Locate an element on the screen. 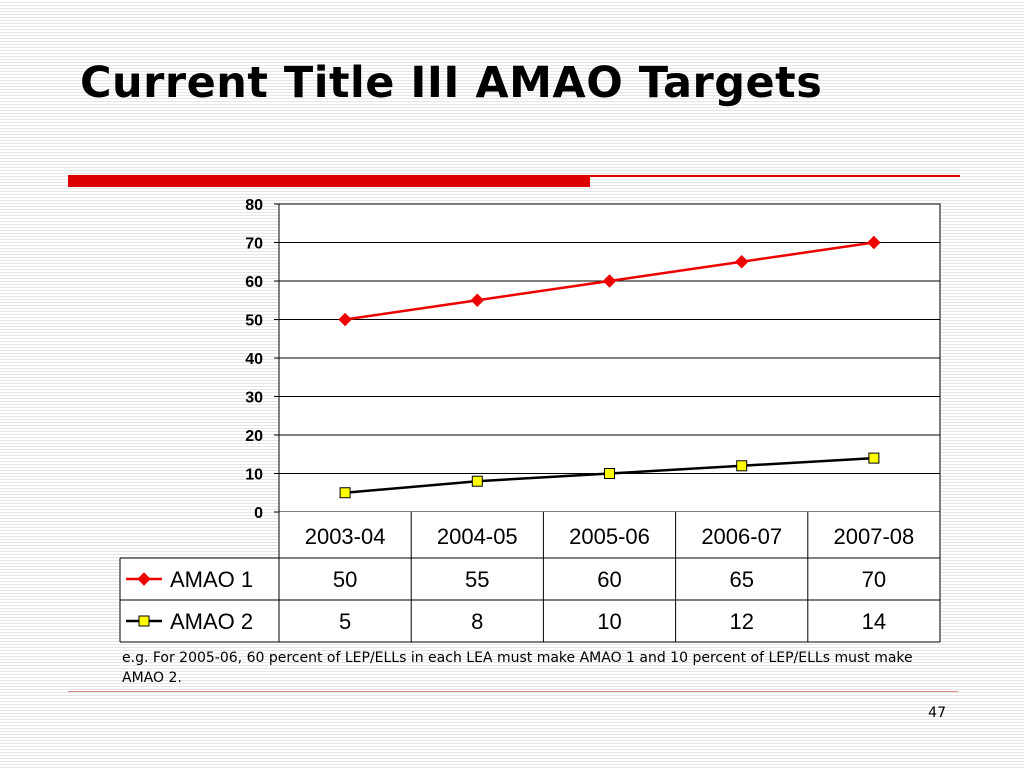 This screenshot has width=1024, height=768. x-category-label: 2007-08 is located at coordinates (874, 536).